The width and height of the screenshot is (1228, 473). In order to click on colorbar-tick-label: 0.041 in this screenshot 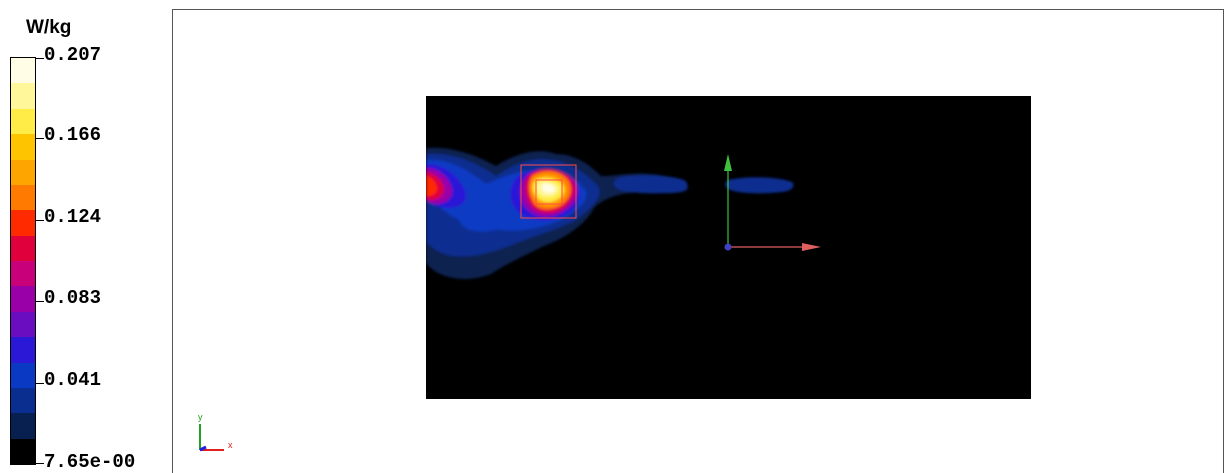, I will do `click(73, 380)`.